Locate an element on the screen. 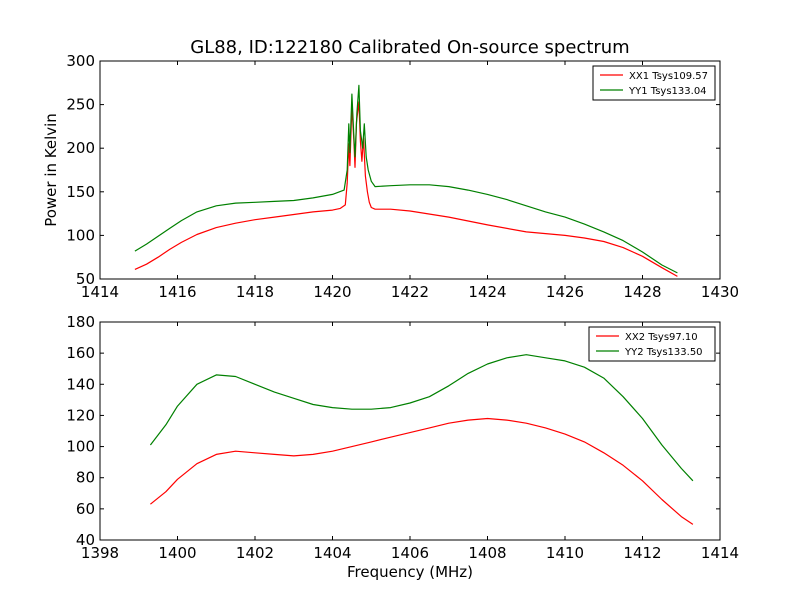  y-tick-label: 150 is located at coordinates (80, 192).